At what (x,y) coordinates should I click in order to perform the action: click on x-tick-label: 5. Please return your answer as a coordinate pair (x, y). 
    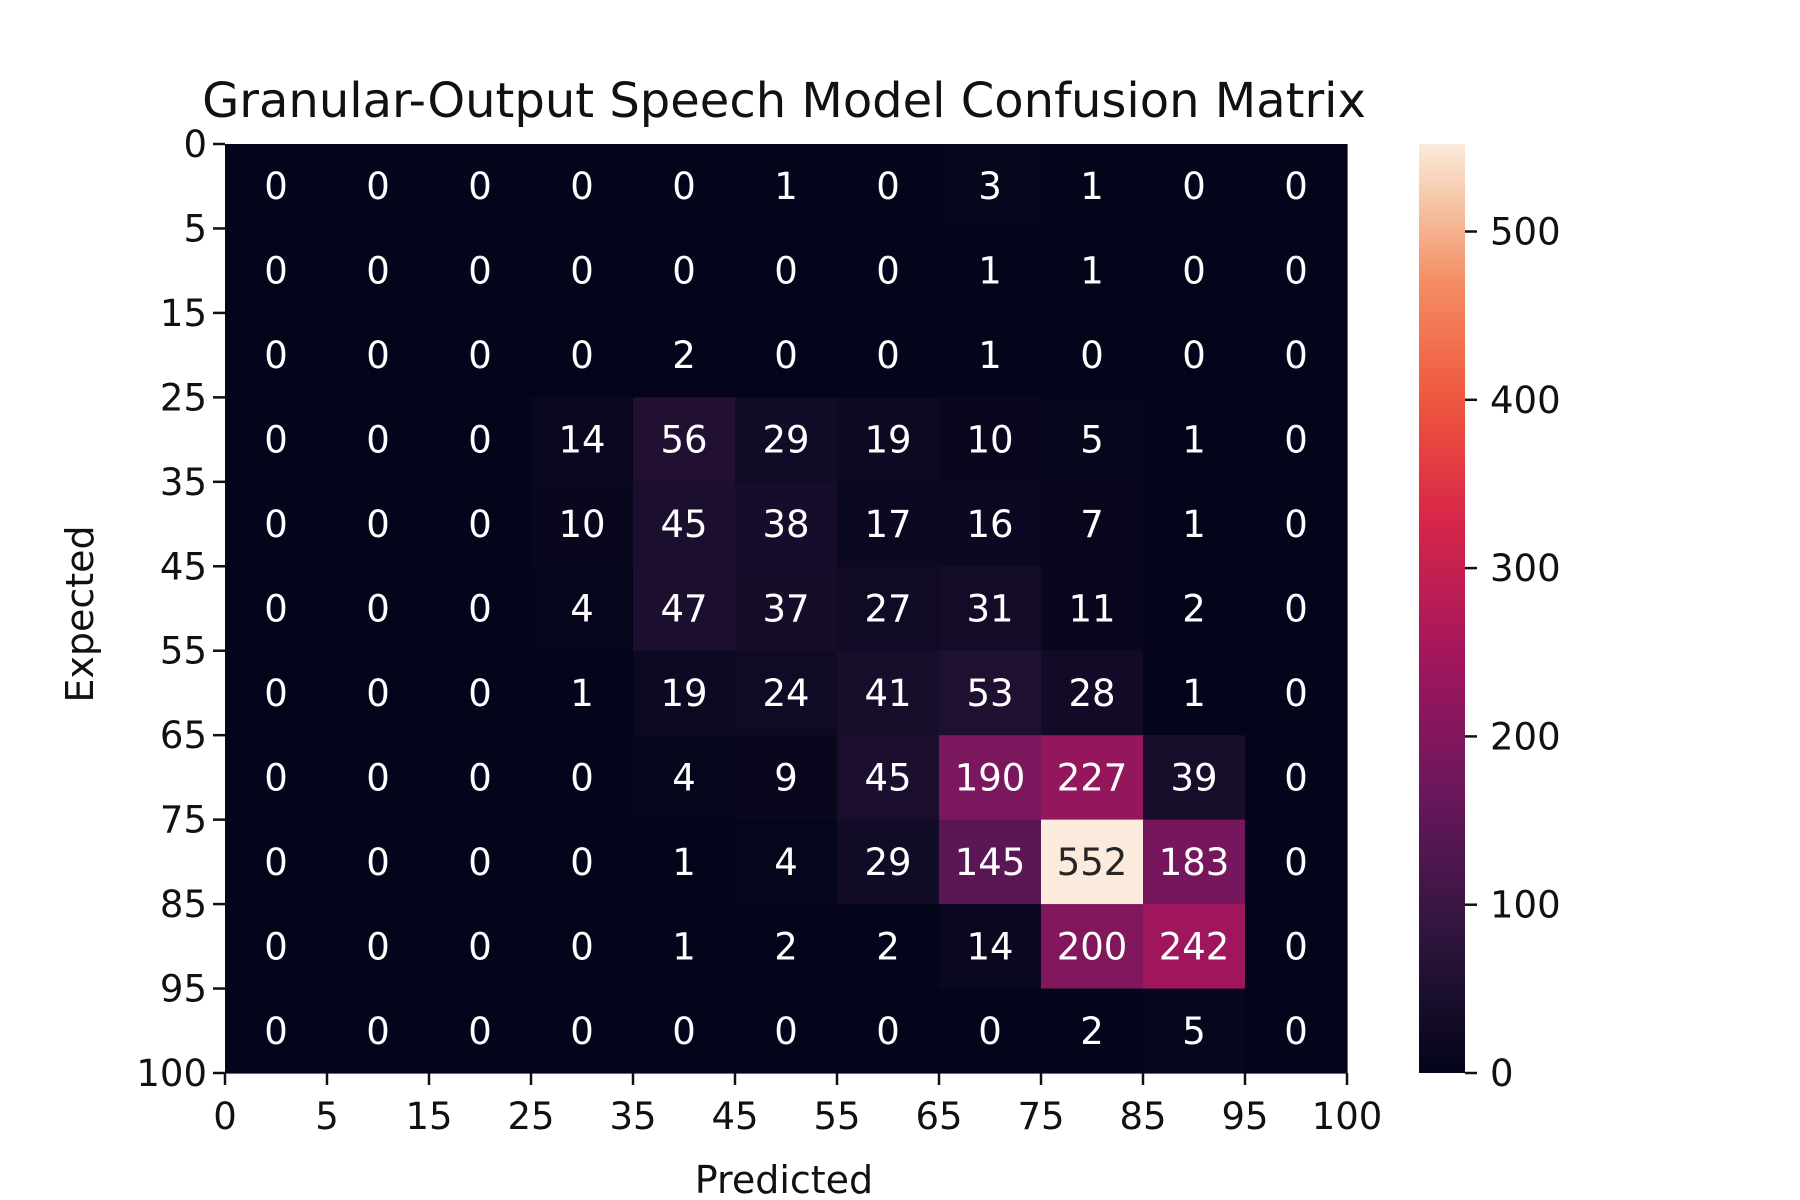
    Looking at the image, I should click on (327, 1116).